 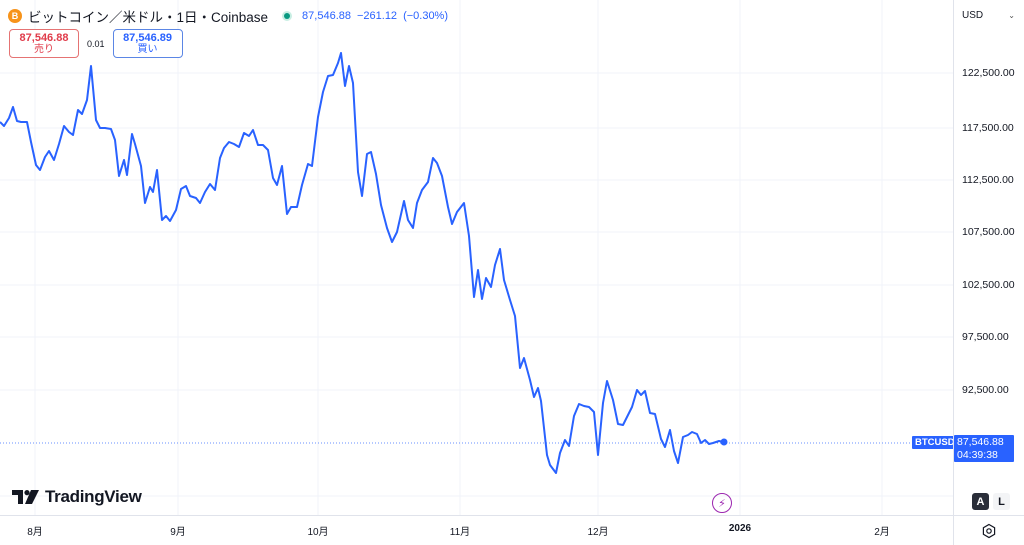 I want to click on tradingview-logo: TradingView, so click(x=77, y=497).